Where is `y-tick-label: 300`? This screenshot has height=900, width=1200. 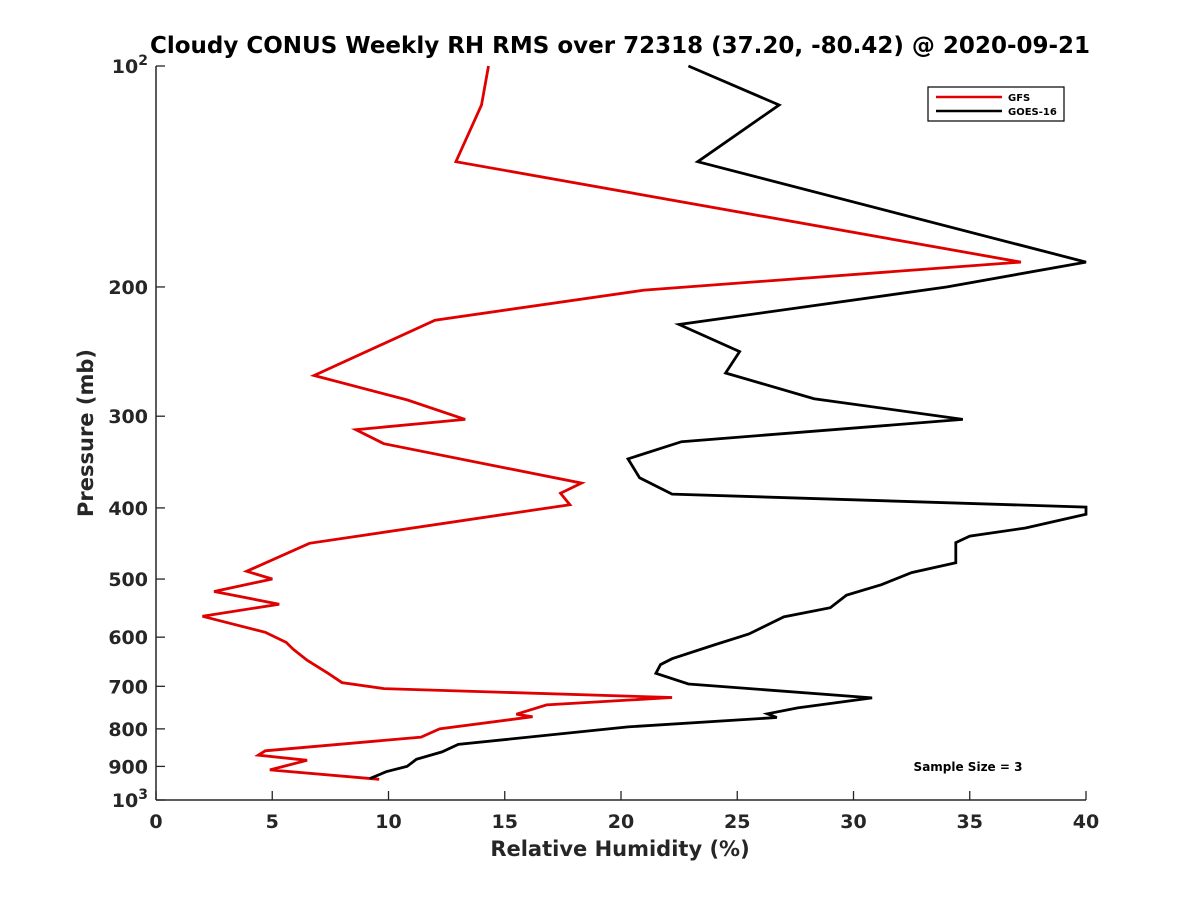
y-tick-label: 300 is located at coordinates (128, 417).